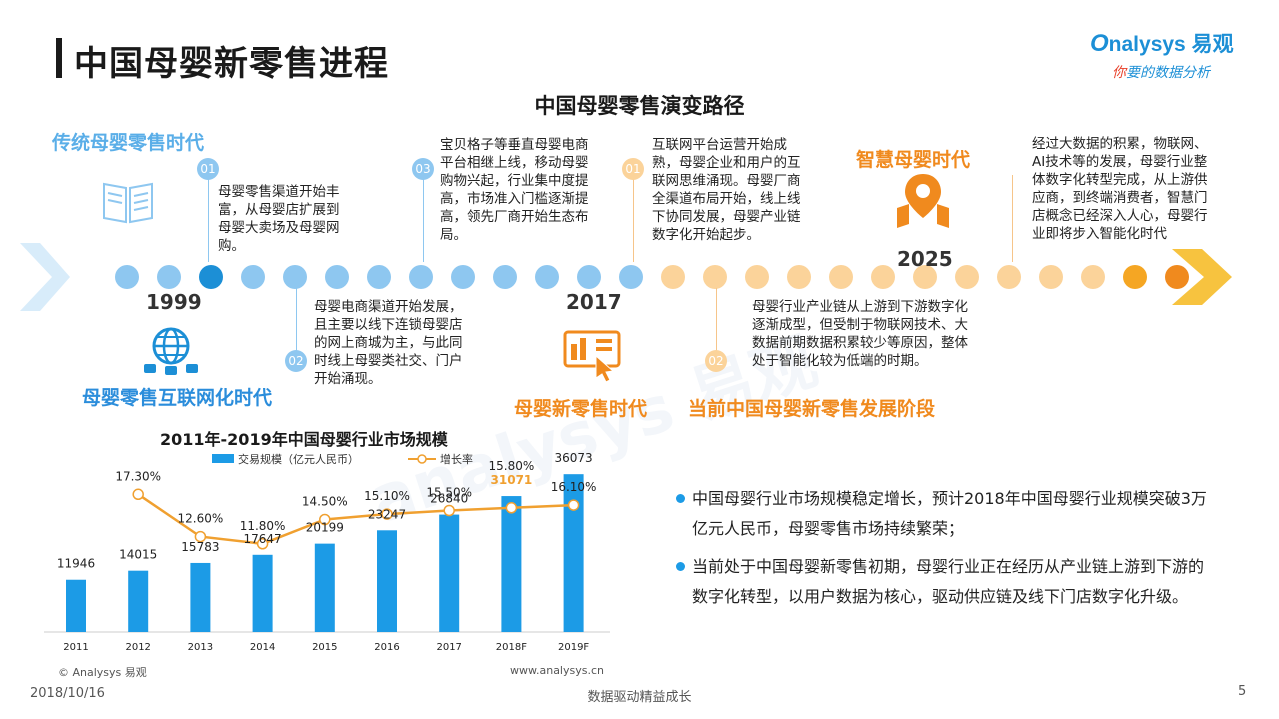 The image size is (1279, 719). Describe the element at coordinates (574, 458) in the screenshot. I see `bar-value-label: 36073` at that location.